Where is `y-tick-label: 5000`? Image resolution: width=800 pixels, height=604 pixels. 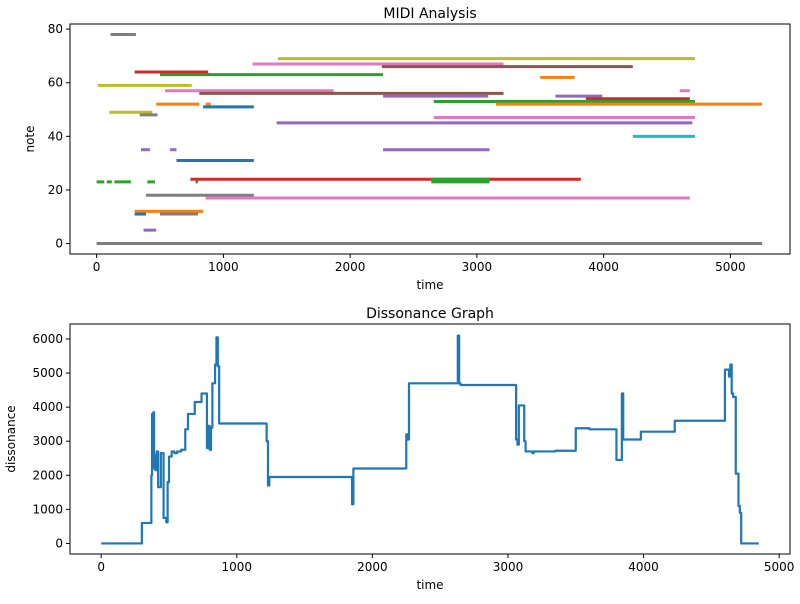 y-tick-label: 5000 is located at coordinates (47, 373).